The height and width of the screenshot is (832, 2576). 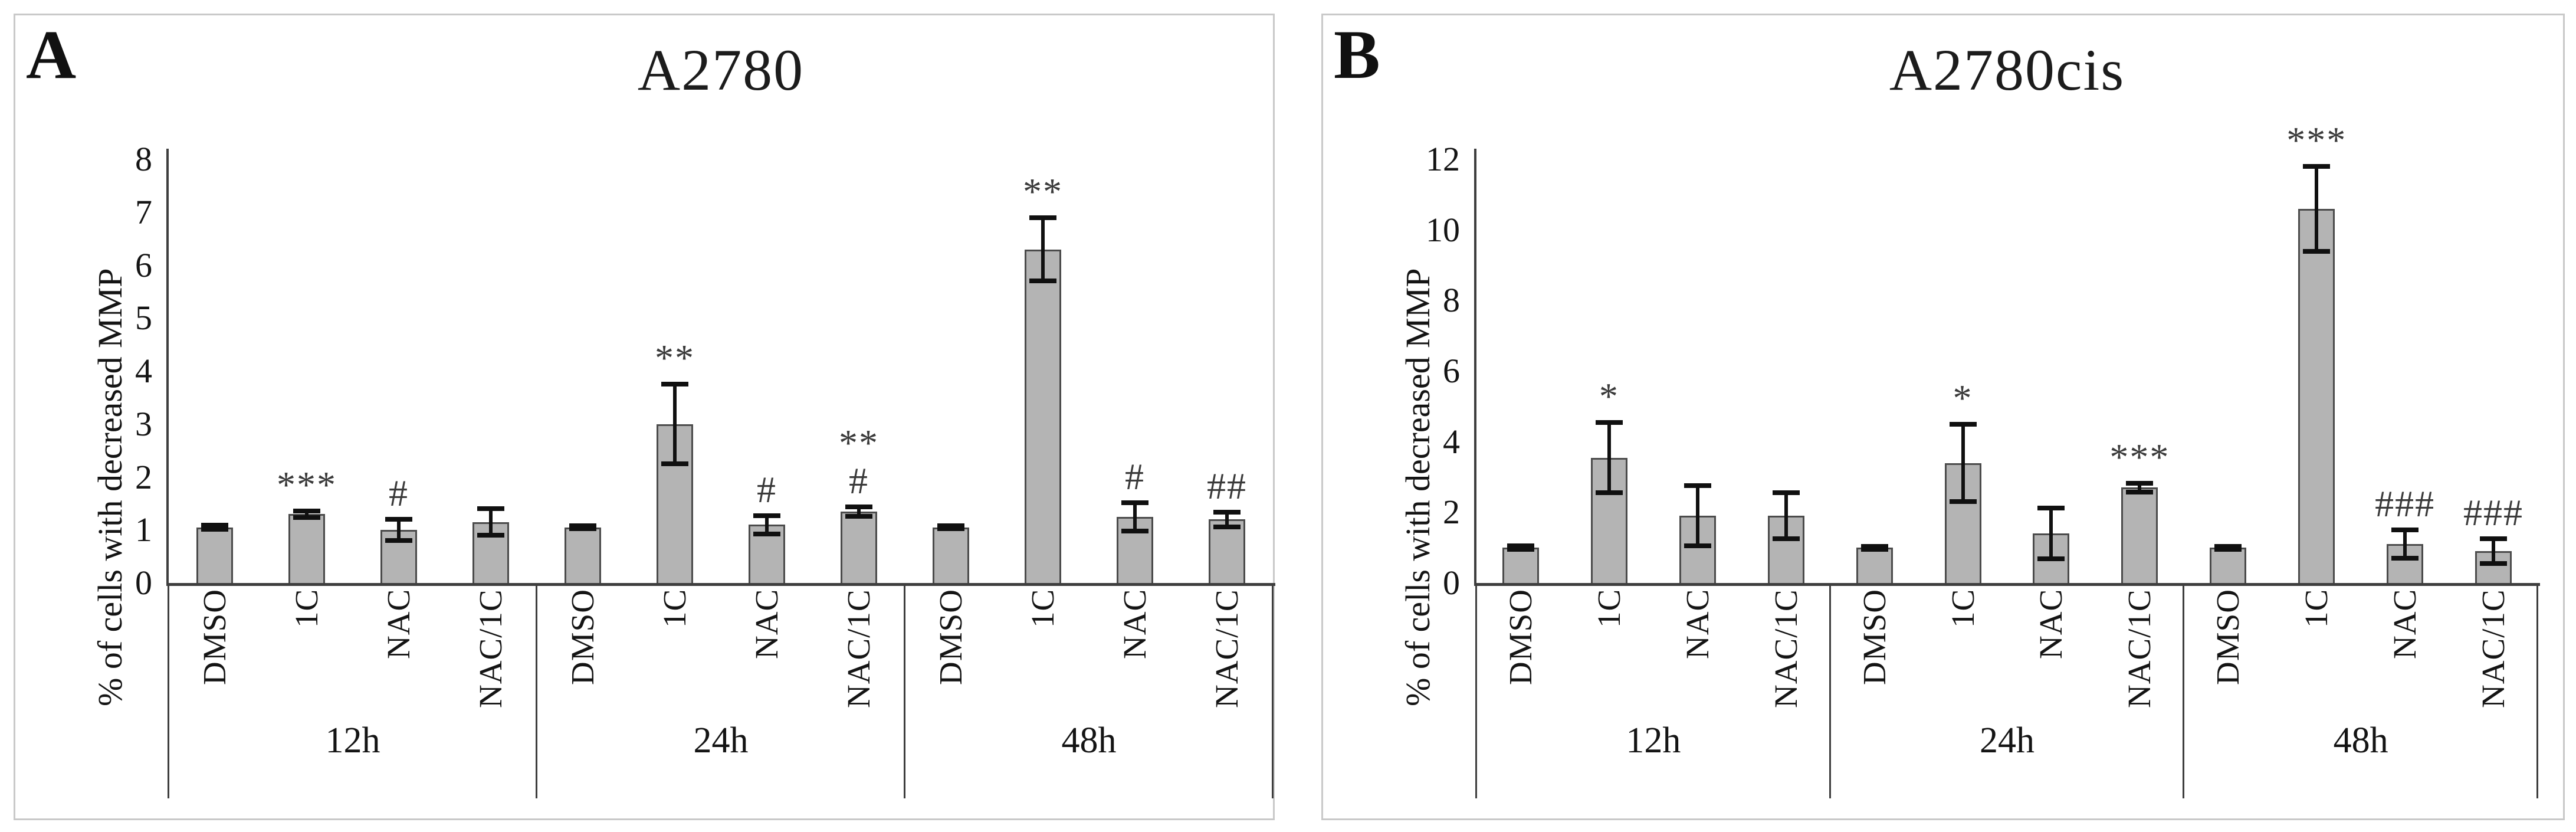 I want to click on time-label: 24h, so click(x=721, y=740).